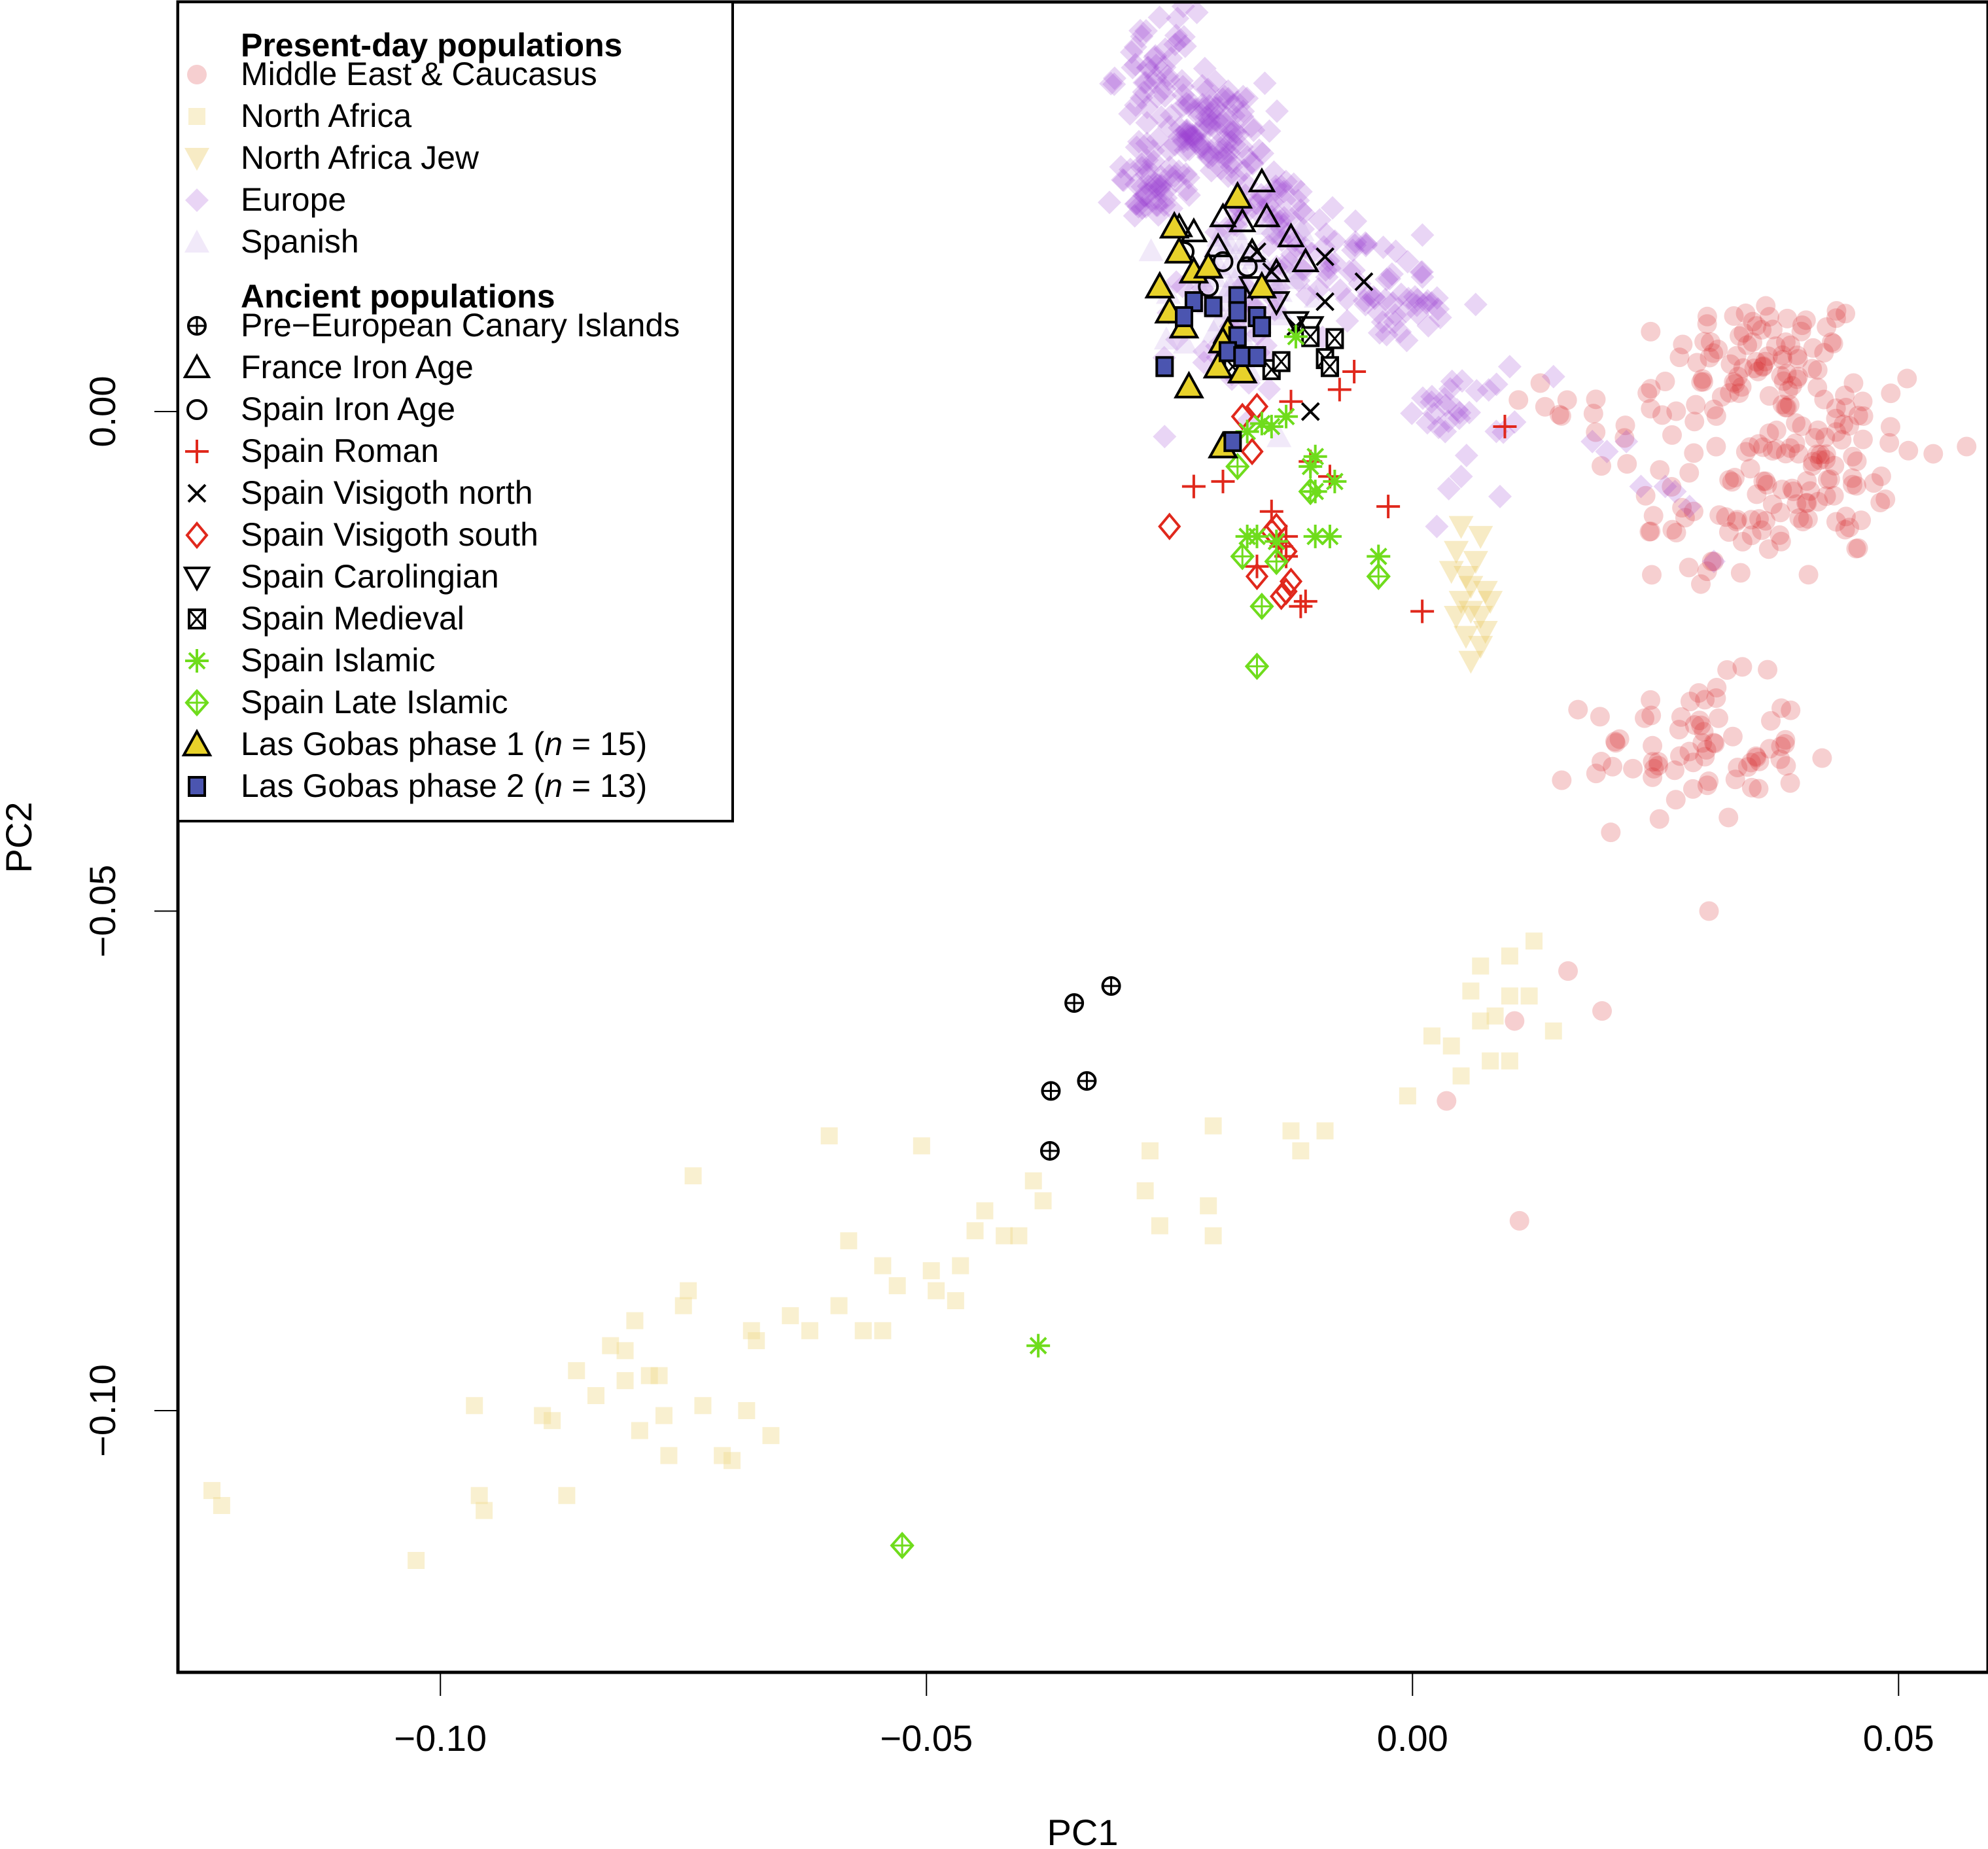 This screenshot has height=1849, width=1988. What do you see at coordinates (1335, 339) in the screenshot?
I see `point-medieval` at bounding box center [1335, 339].